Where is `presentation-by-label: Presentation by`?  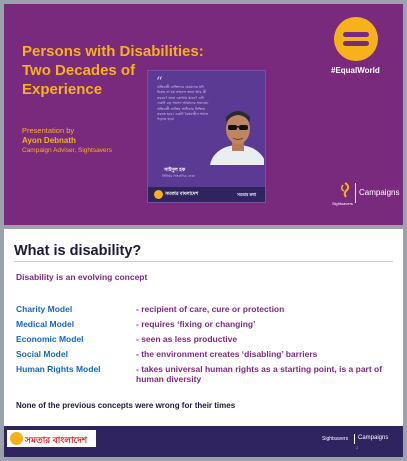
presentation-by-label: Presentation by is located at coordinates (48, 130).